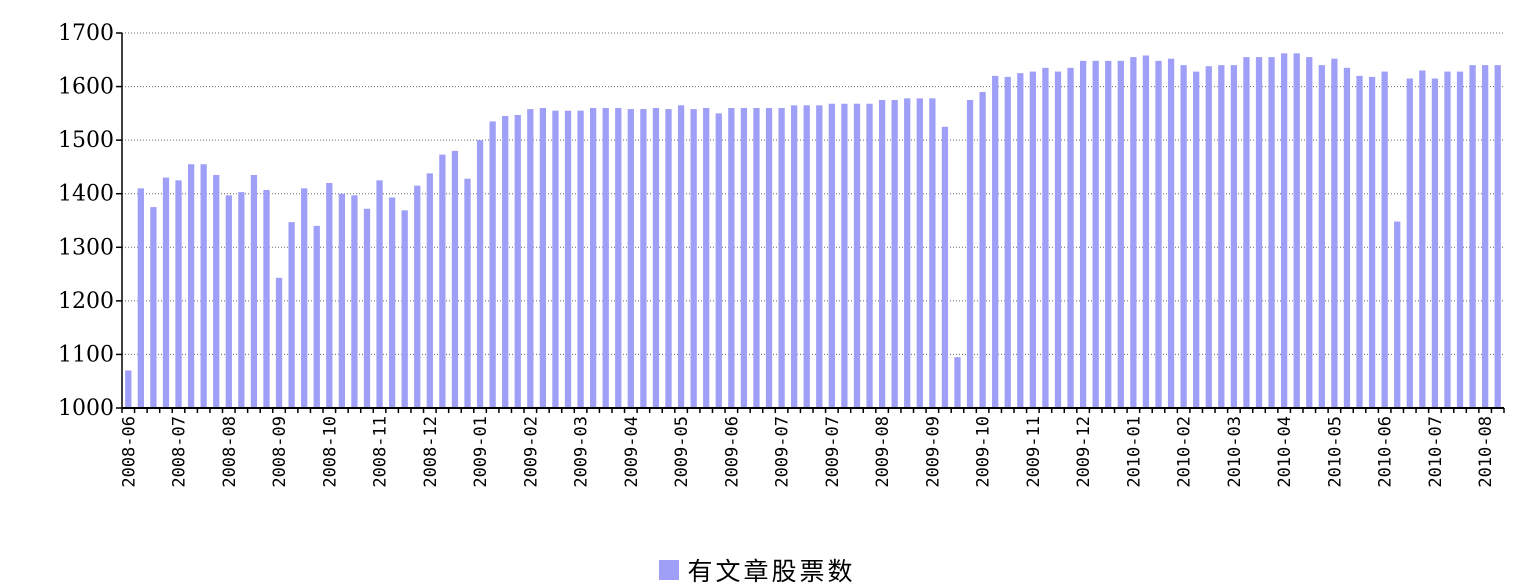 The width and height of the screenshot is (1515, 588). I want to click on x-tick-label: 2010-06, so click(1386, 452).